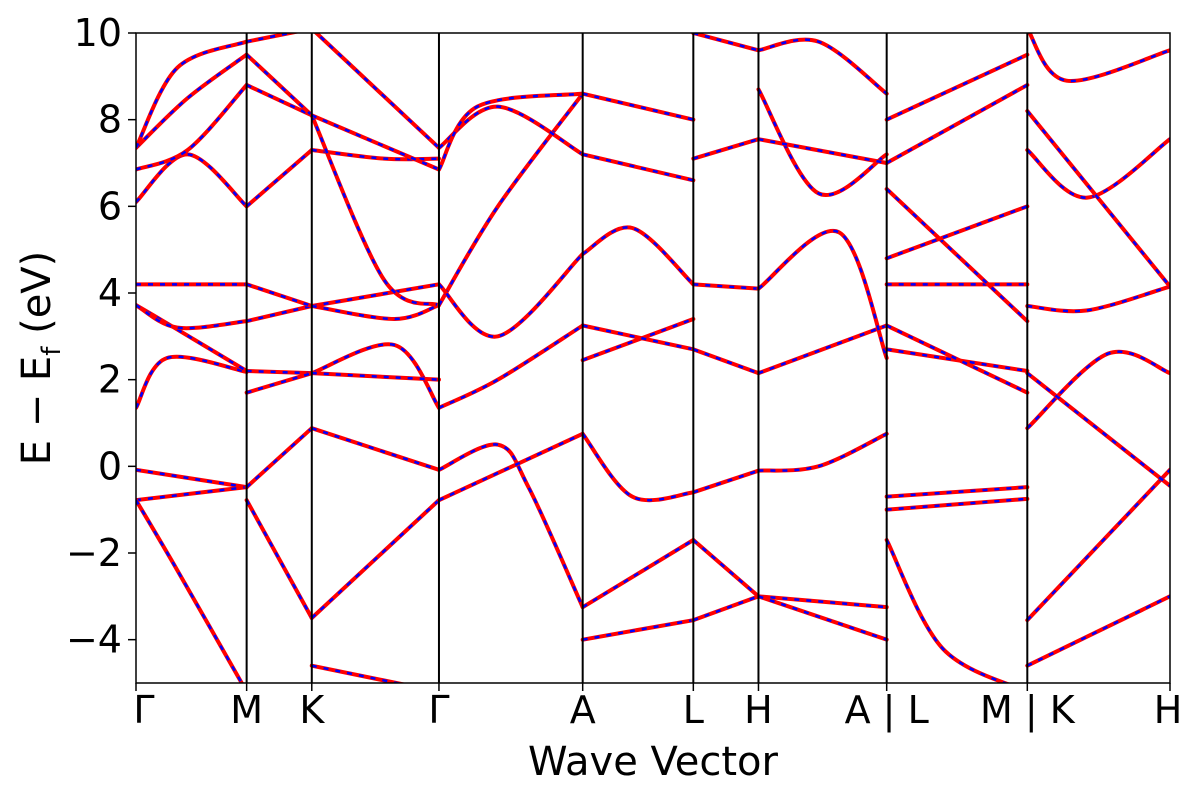 The image size is (1200, 800). I want to click on y-tick-label: 6, so click(110, 206).